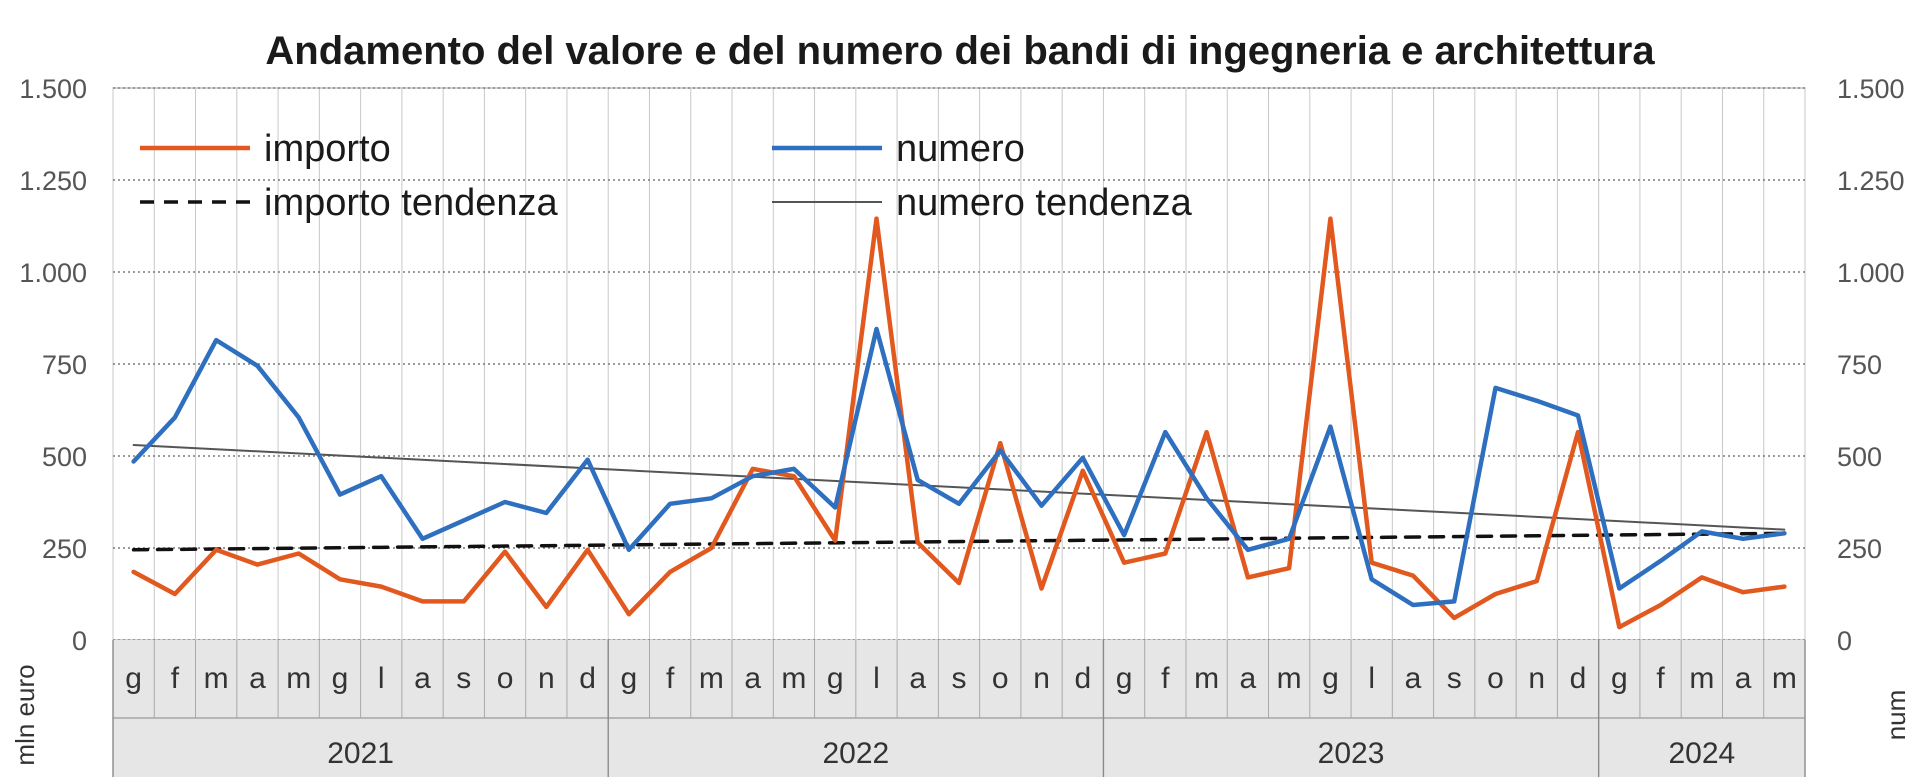 This screenshot has height=777, width=1920. Describe the element at coordinates (1701, 753) in the screenshot. I see `year-tick-label: 2024` at that location.